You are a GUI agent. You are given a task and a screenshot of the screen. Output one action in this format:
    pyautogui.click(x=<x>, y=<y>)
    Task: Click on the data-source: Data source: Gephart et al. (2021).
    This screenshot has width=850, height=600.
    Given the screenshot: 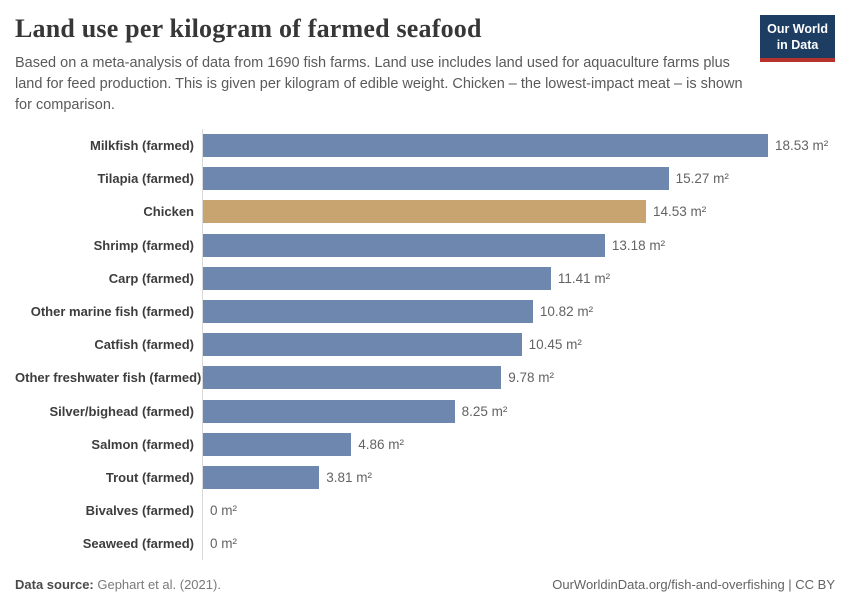 What is the action you would take?
    pyautogui.click(x=118, y=584)
    